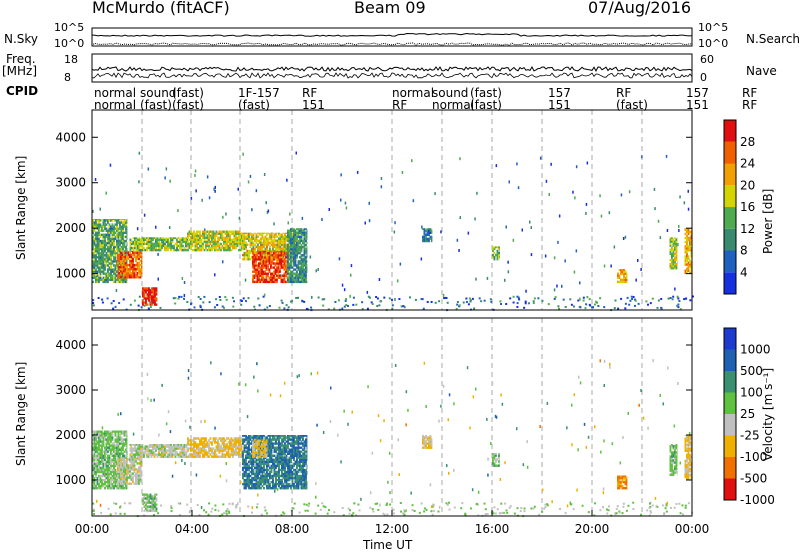  Describe the element at coordinates (713, 27) in the screenshot. I see `noise-tick-label: 10^5` at that location.